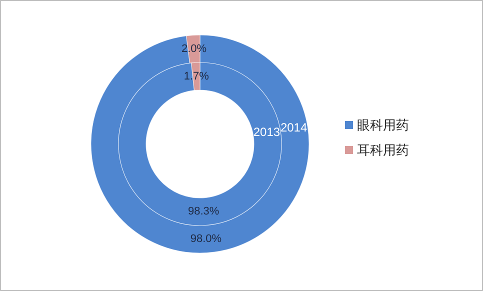 The width and height of the screenshot is (483, 291). What do you see at coordinates (204, 212) in the screenshot?
I see `data-label: 98.3%` at bounding box center [204, 212].